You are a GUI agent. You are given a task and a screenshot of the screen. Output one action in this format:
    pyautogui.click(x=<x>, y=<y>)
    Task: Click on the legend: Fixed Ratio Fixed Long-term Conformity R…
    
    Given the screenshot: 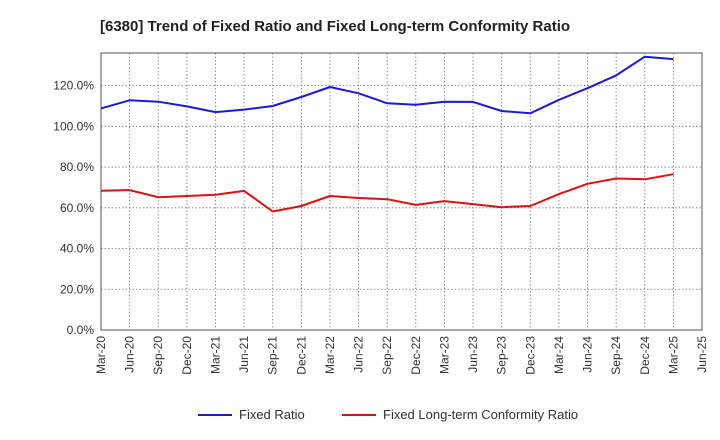 What is the action you would take?
    pyautogui.click(x=388, y=414)
    